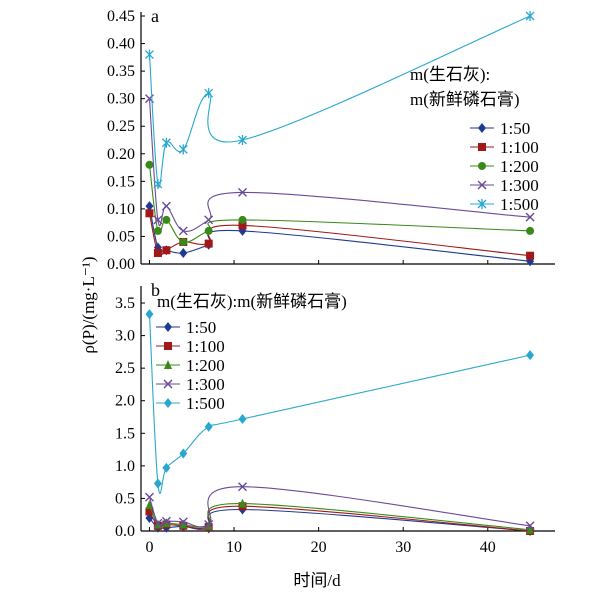 This screenshot has height=603, width=601. Describe the element at coordinates (319, 547) in the screenshot. I see `x-tick-label: 20` at that location.